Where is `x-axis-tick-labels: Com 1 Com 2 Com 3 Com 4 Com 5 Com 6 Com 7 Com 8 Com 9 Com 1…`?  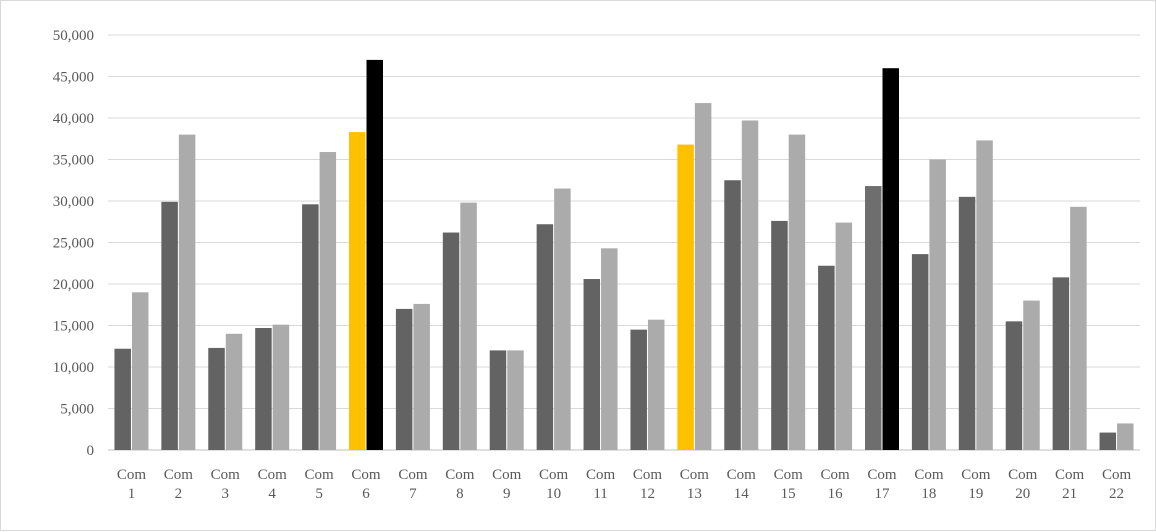 x-axis-tick-labels: Com 1 Com 2 Com 3 Com 4 Com 5 Com 6 Com 7 Com 8 Com 9 Com 1… is located at coordinates (624, 484).